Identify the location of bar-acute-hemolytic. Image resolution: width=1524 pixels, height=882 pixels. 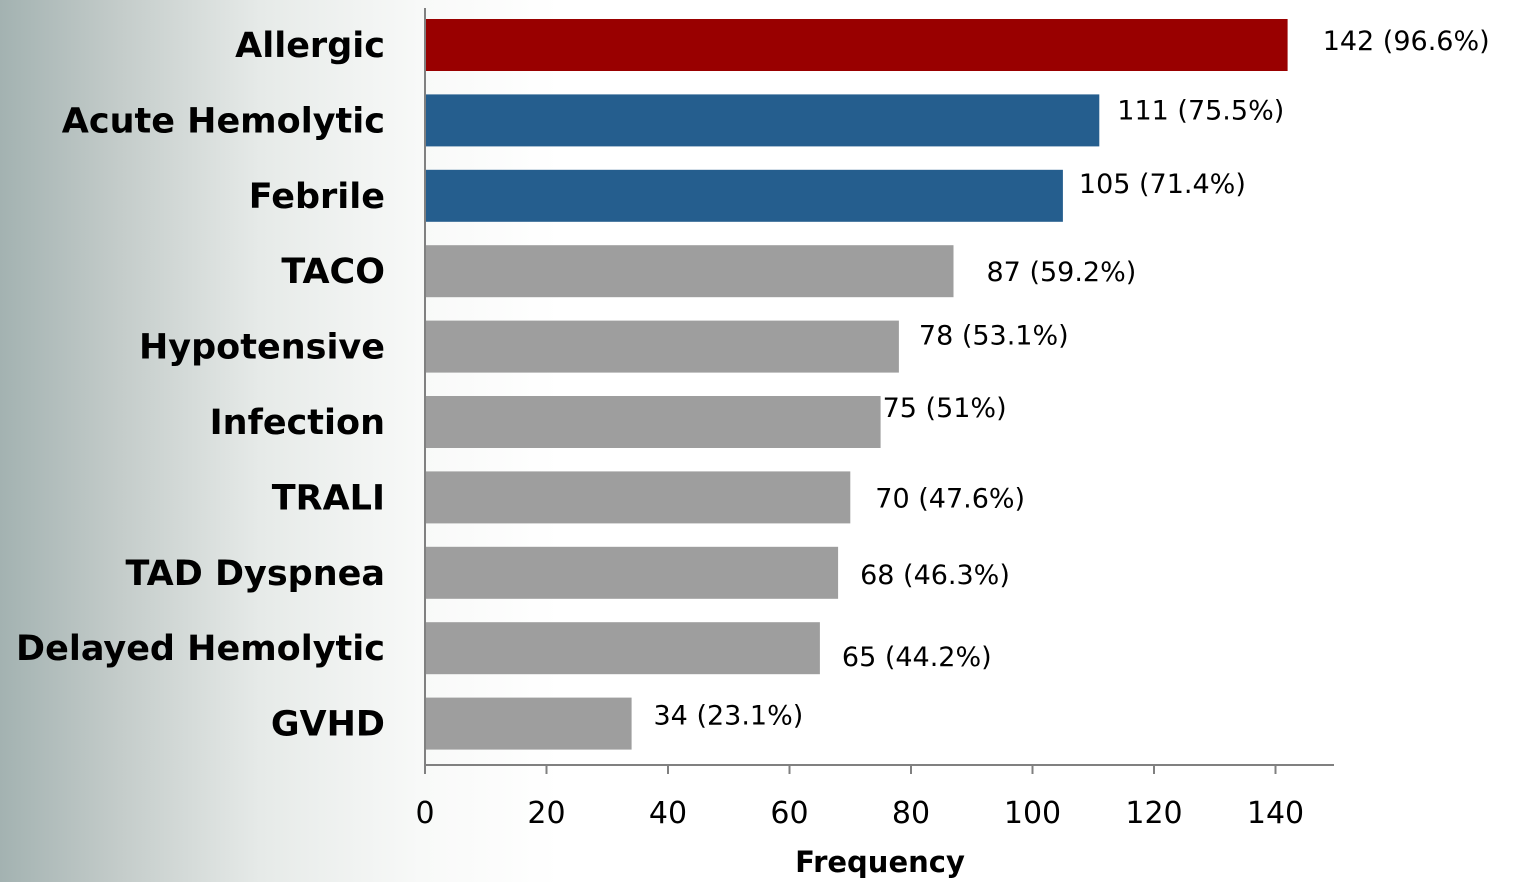
(762, 120).